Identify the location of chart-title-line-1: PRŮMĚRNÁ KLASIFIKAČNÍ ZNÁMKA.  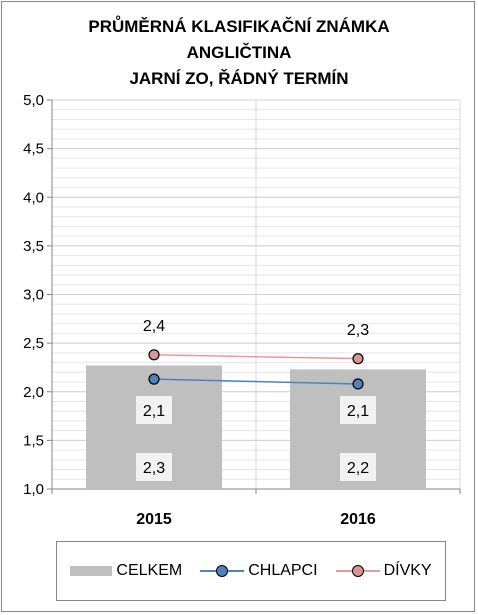
(239, 26).